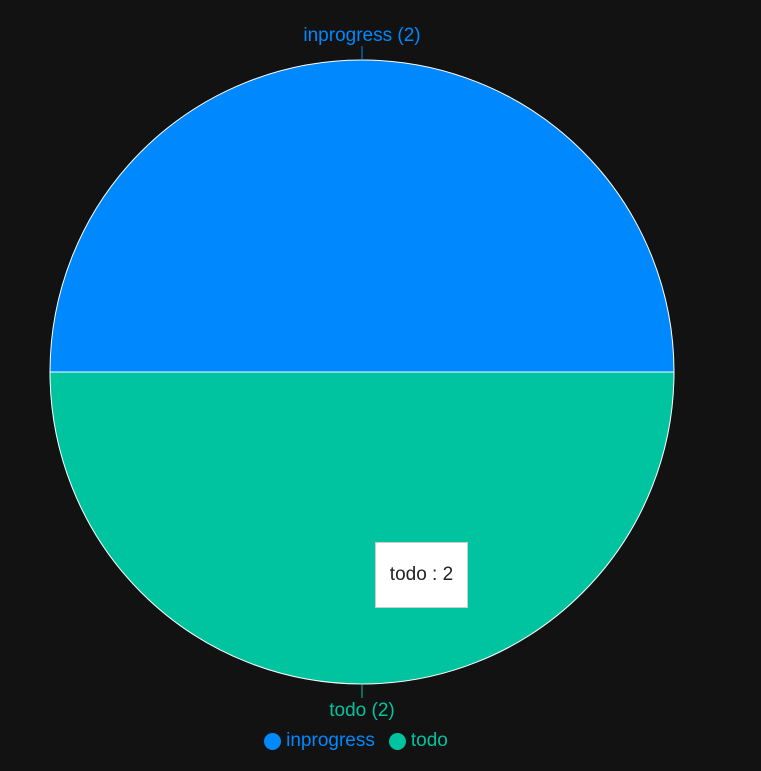 Image resolution: width=761 pixels, height=771 pixels. I want to click on legend-item-todo: todo, so click(418, 741).